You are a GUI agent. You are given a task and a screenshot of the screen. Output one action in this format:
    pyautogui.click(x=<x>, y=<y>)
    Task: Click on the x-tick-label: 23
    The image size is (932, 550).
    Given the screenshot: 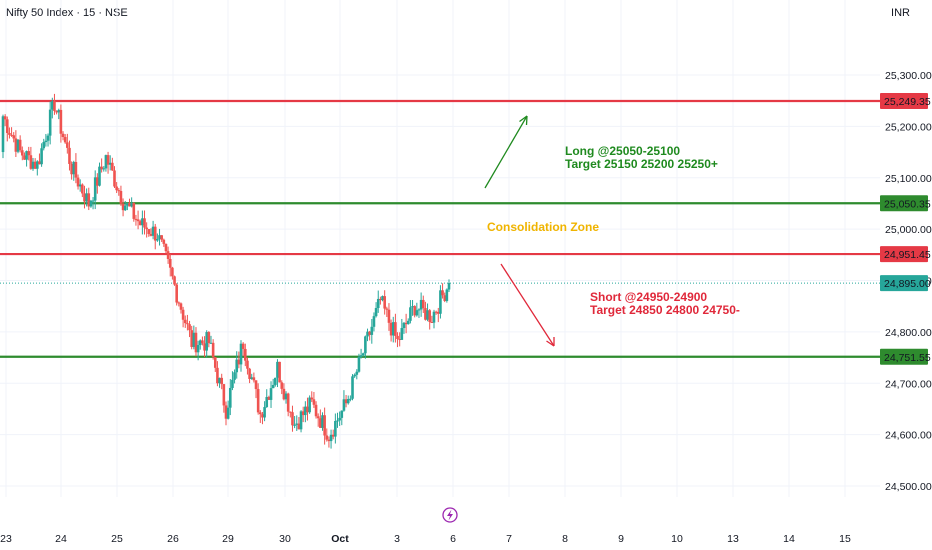 What is the action you would take?
    pyautogui.click(x=6, y=539)
    